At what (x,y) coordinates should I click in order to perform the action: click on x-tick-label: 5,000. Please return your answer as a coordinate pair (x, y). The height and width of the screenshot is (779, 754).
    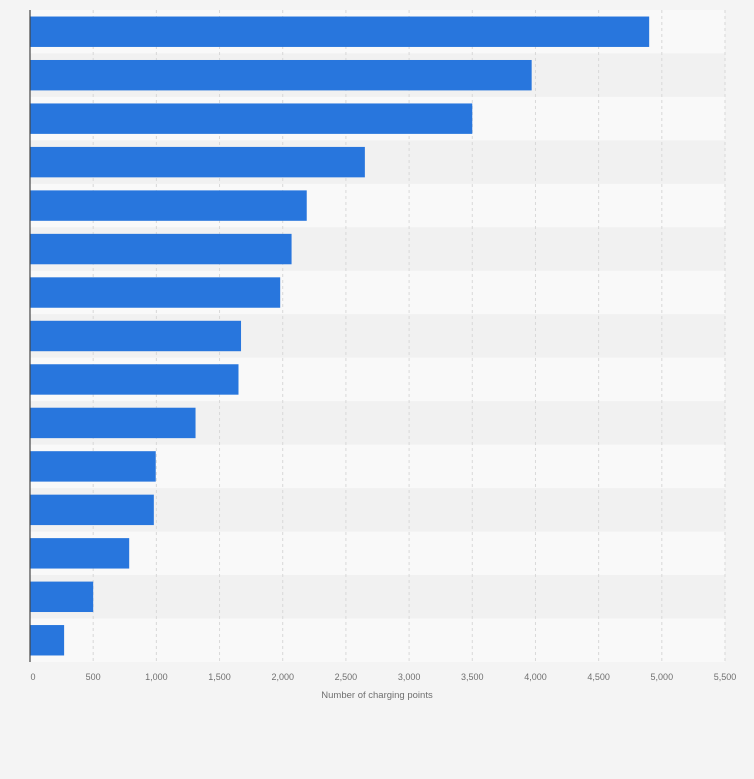
    Looking at the image, I should click on (662, 677).